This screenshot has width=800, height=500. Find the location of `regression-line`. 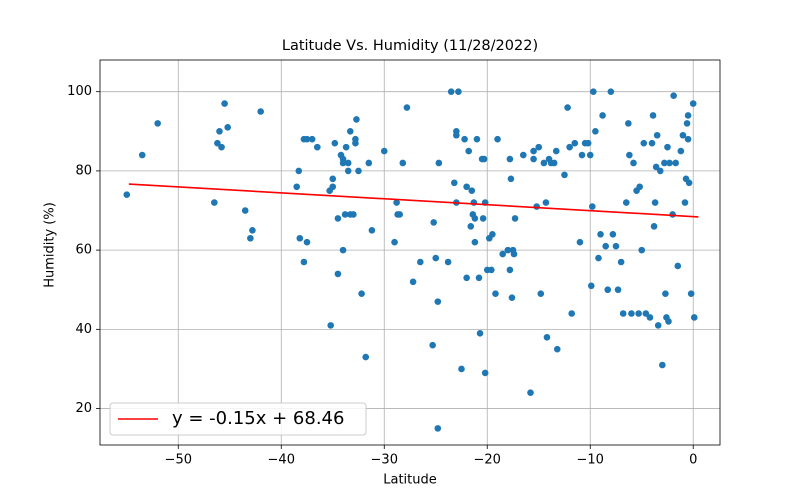

regression-line is located at coordinates (413, 200).